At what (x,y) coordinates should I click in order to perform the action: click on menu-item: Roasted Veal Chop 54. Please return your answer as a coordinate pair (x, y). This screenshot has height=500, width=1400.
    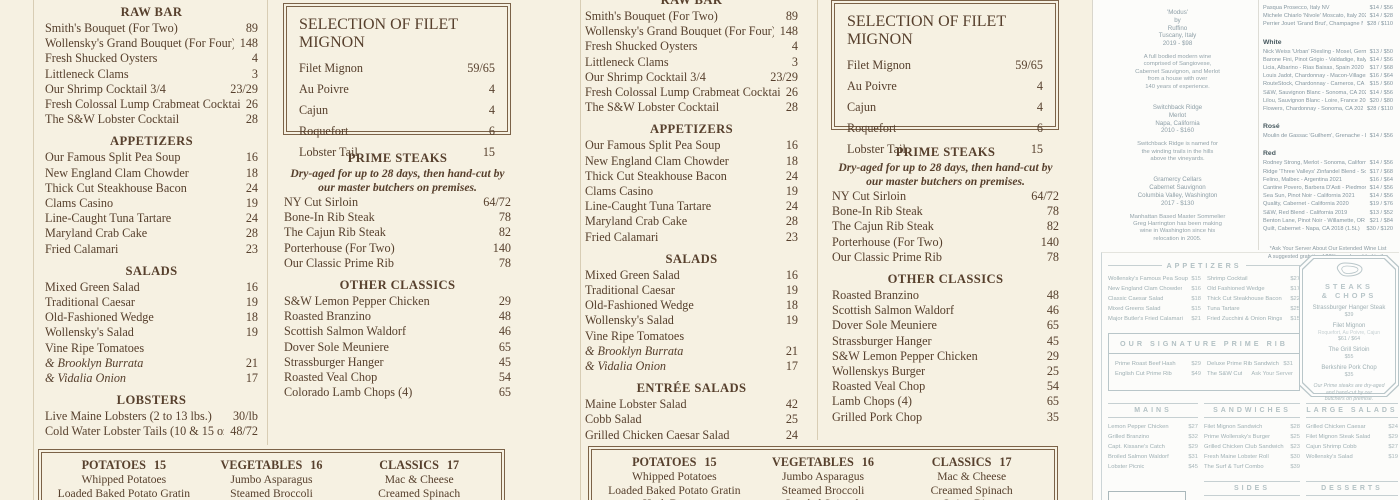
    Looking at the image, I should click on (945, 386).